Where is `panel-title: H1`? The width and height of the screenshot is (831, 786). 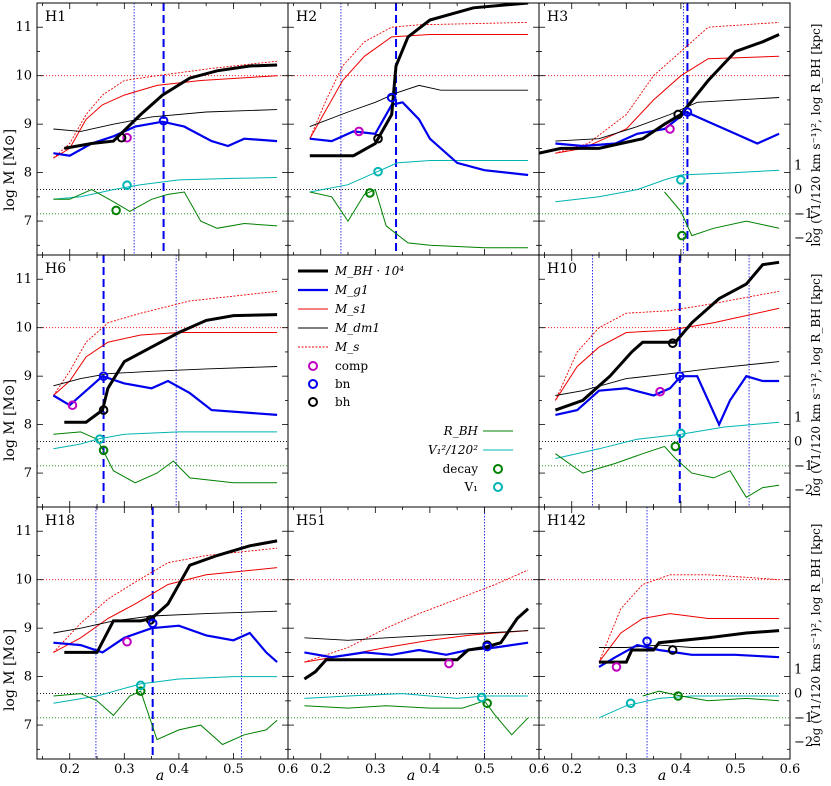 panel-title: H1 is located at coordinates (55, 17).